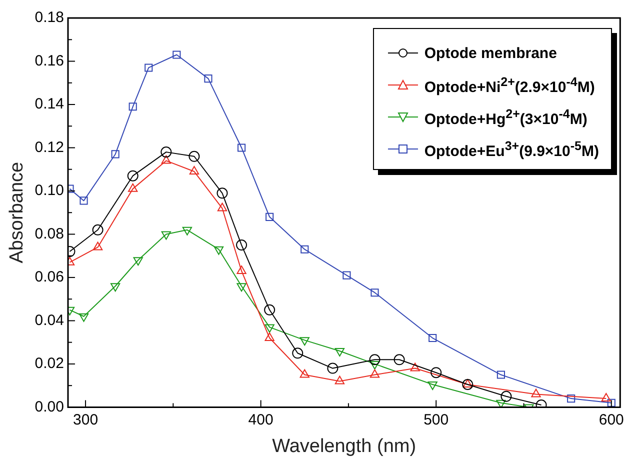  What do you see at coordinates (49, 147) in the screenshot?
I see `y-tick-label: 0.12` at bounding box center [49, 147].